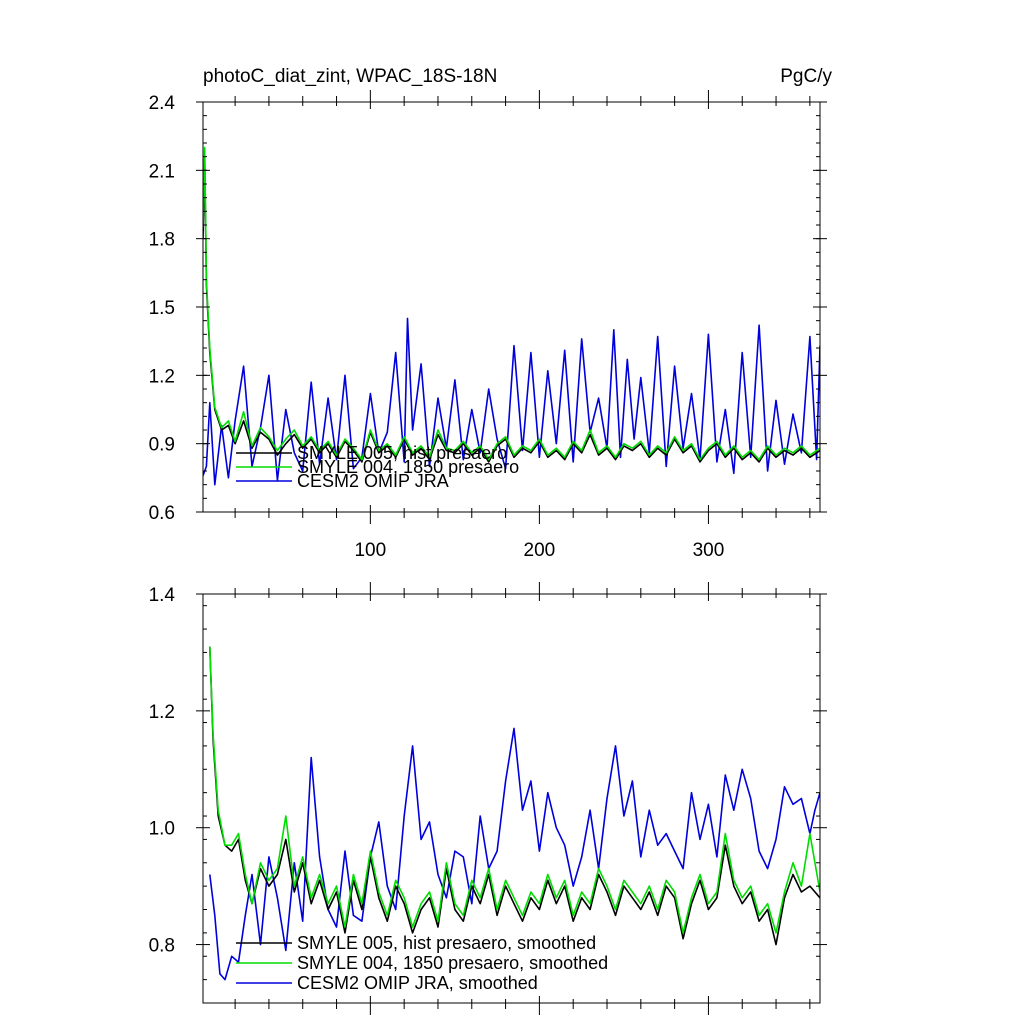 This screenshot has width=1024, height=1024. What do you see at coordinates (162, 240) in the screenshot?
I see `top-y-tick-label: 1.8` at bounding box center [162, 240].